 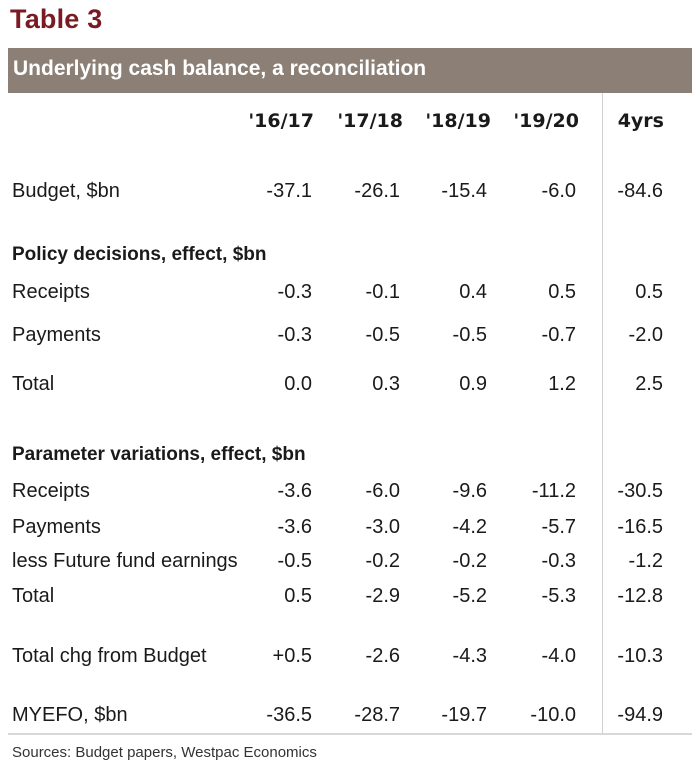 What do you see at coordinates (602, 413) in the screenshot?
I see `column-divider` at bounding box center [602, 413].